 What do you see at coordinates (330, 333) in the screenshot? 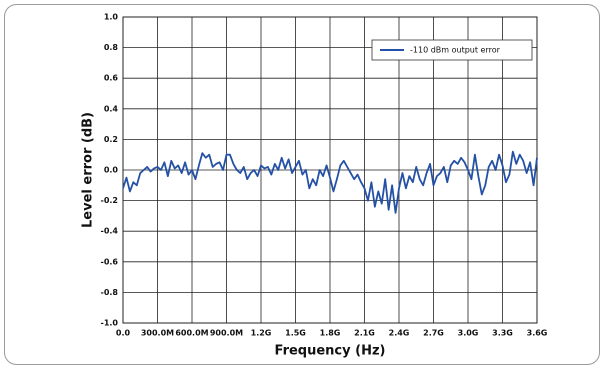
I see `x-tick-label: 1.8G` at bounding box center [330, 333].